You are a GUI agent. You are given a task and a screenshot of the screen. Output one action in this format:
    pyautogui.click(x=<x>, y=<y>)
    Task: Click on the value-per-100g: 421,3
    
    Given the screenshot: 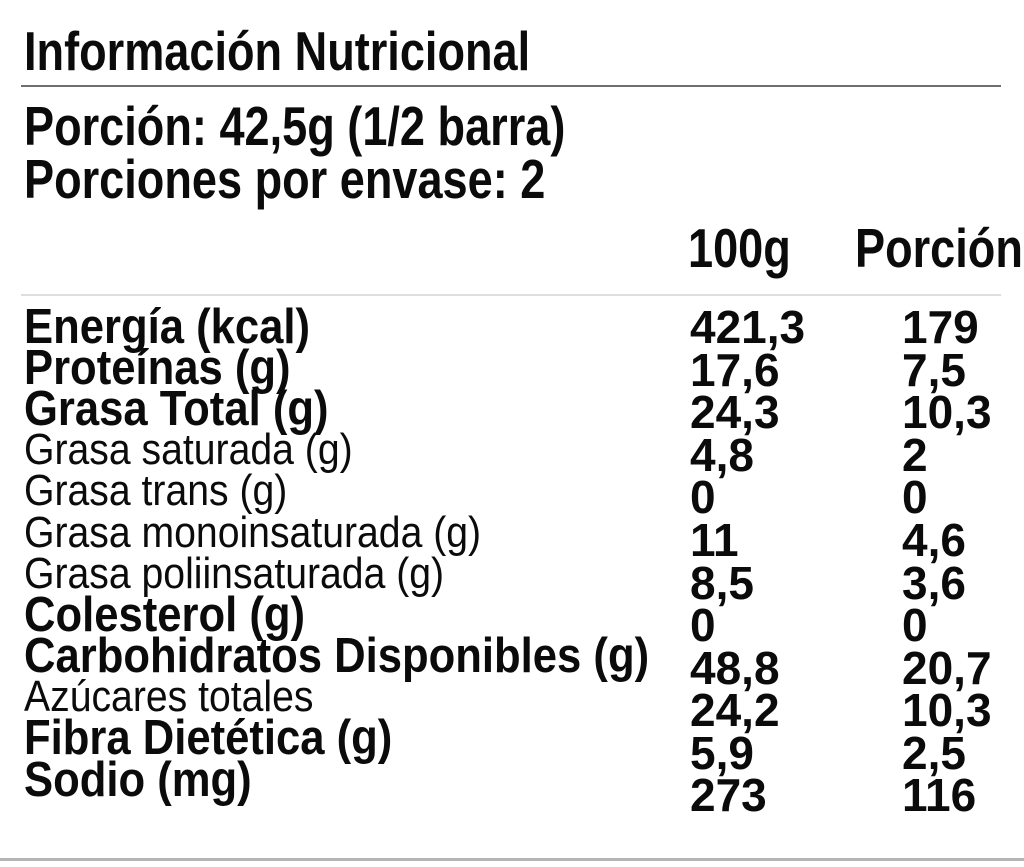 What is the action you would take?
    pyautogui.click(x=748, y=327)
    